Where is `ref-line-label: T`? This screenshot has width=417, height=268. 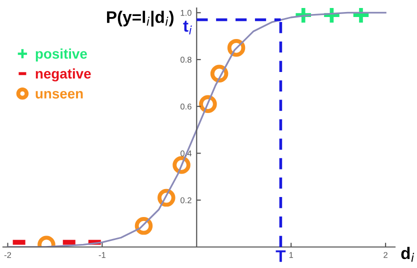
ref-line-label: T is located at coordinates (281, 256).